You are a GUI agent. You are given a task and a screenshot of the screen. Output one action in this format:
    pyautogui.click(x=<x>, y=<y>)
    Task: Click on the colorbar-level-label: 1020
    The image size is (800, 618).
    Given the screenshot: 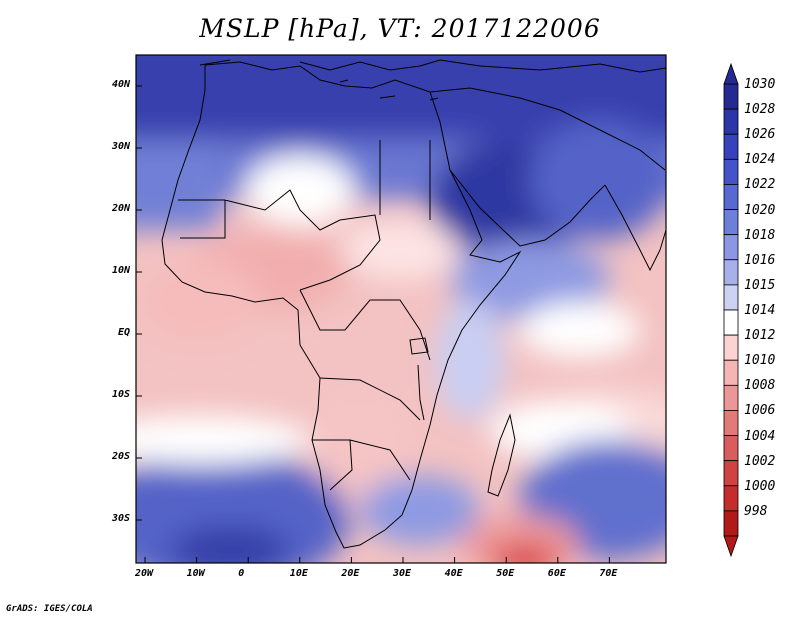 What is the action you would take?
    pyautogui.click(x=760, y=210)
    